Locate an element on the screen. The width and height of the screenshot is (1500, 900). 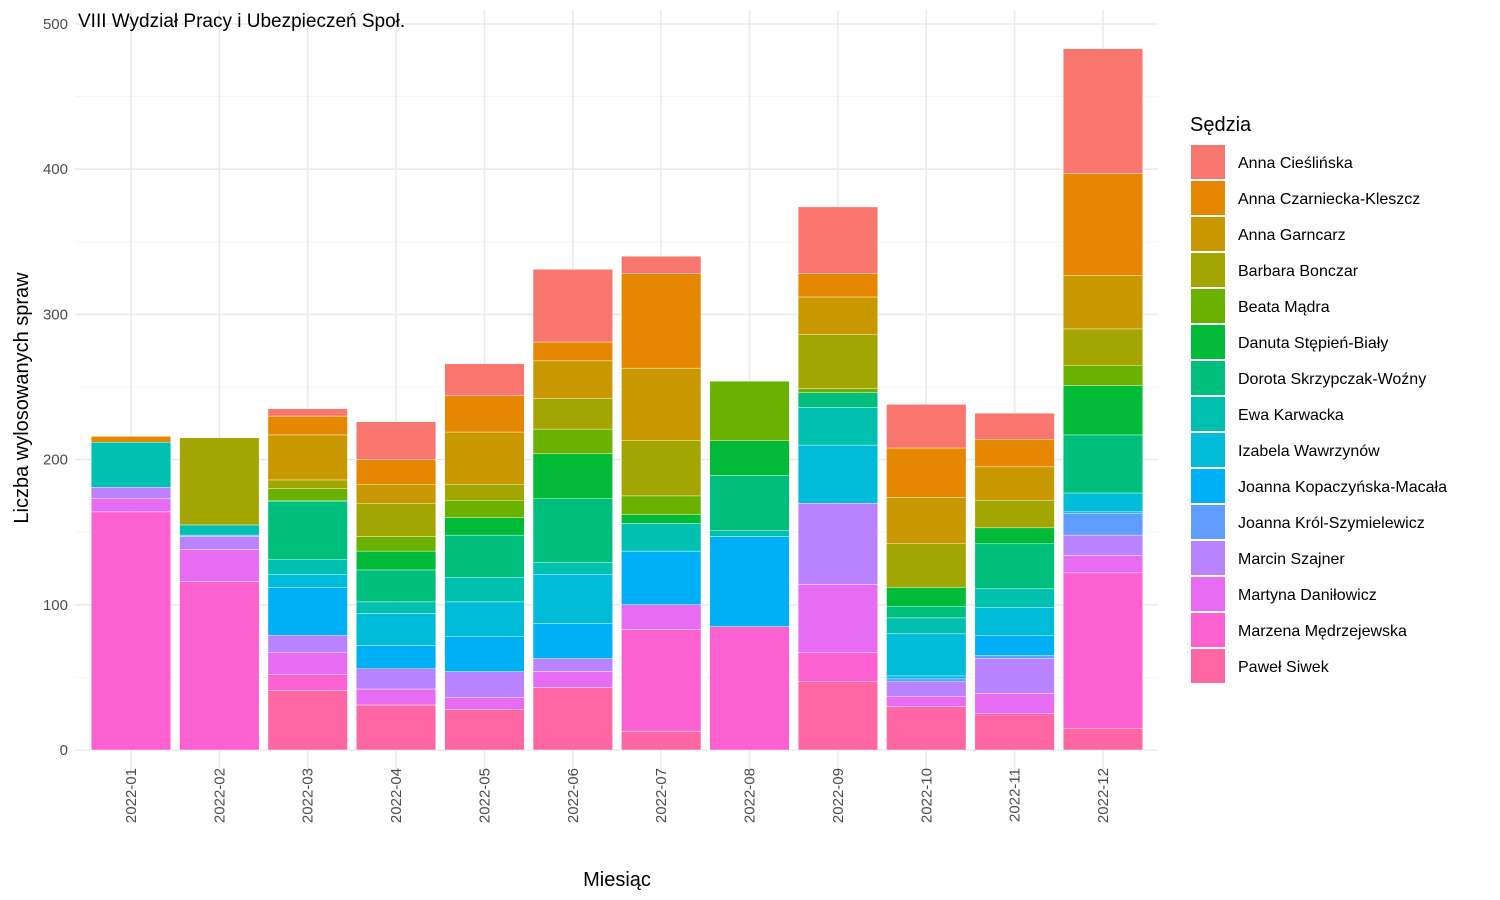
x-tick-label: 2022-10 is located at coordinates (926, 795).